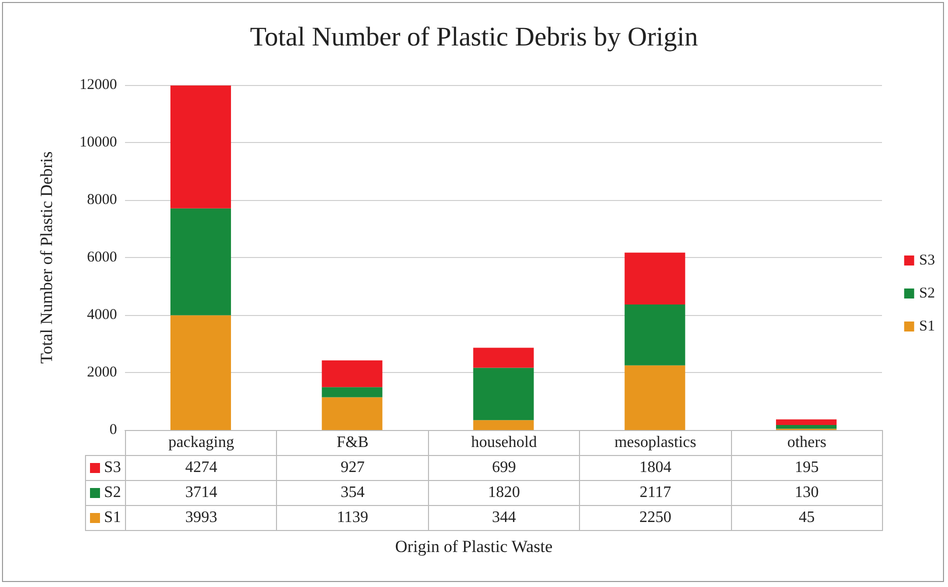 The height and width of the screenshot is (587, 948). Describe the element at coordinates (656, 493) in the screenshot. I see `data-label: 2117` at that location.